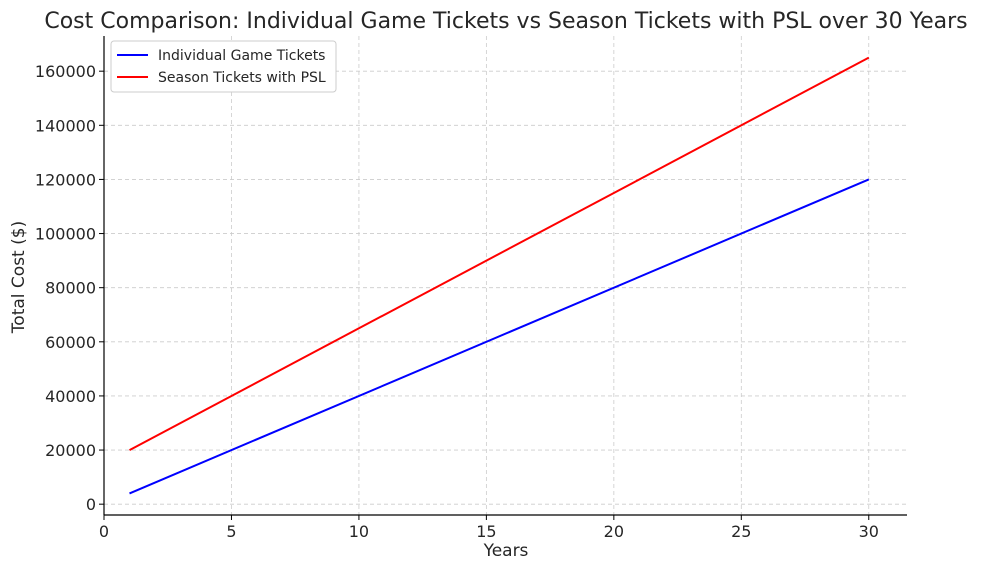  I want to click on legend-label-season: Season Tickets with PSL, so click(242, 78).